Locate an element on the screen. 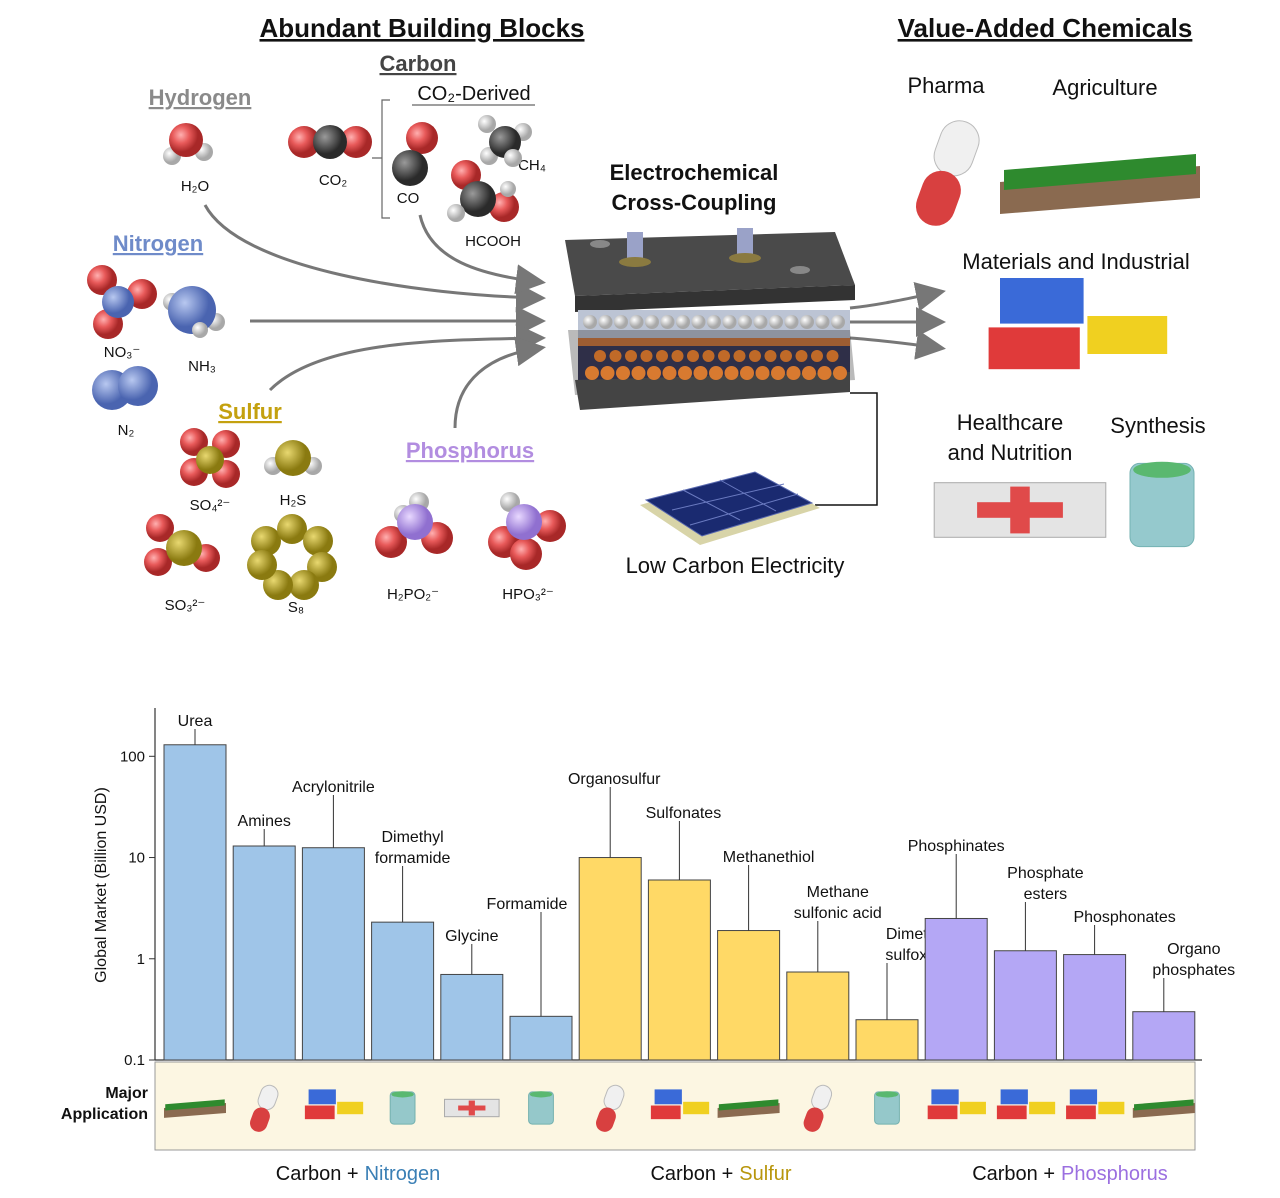  group-label: Carbon + Sulfur is located at coordinates (720, 1174).